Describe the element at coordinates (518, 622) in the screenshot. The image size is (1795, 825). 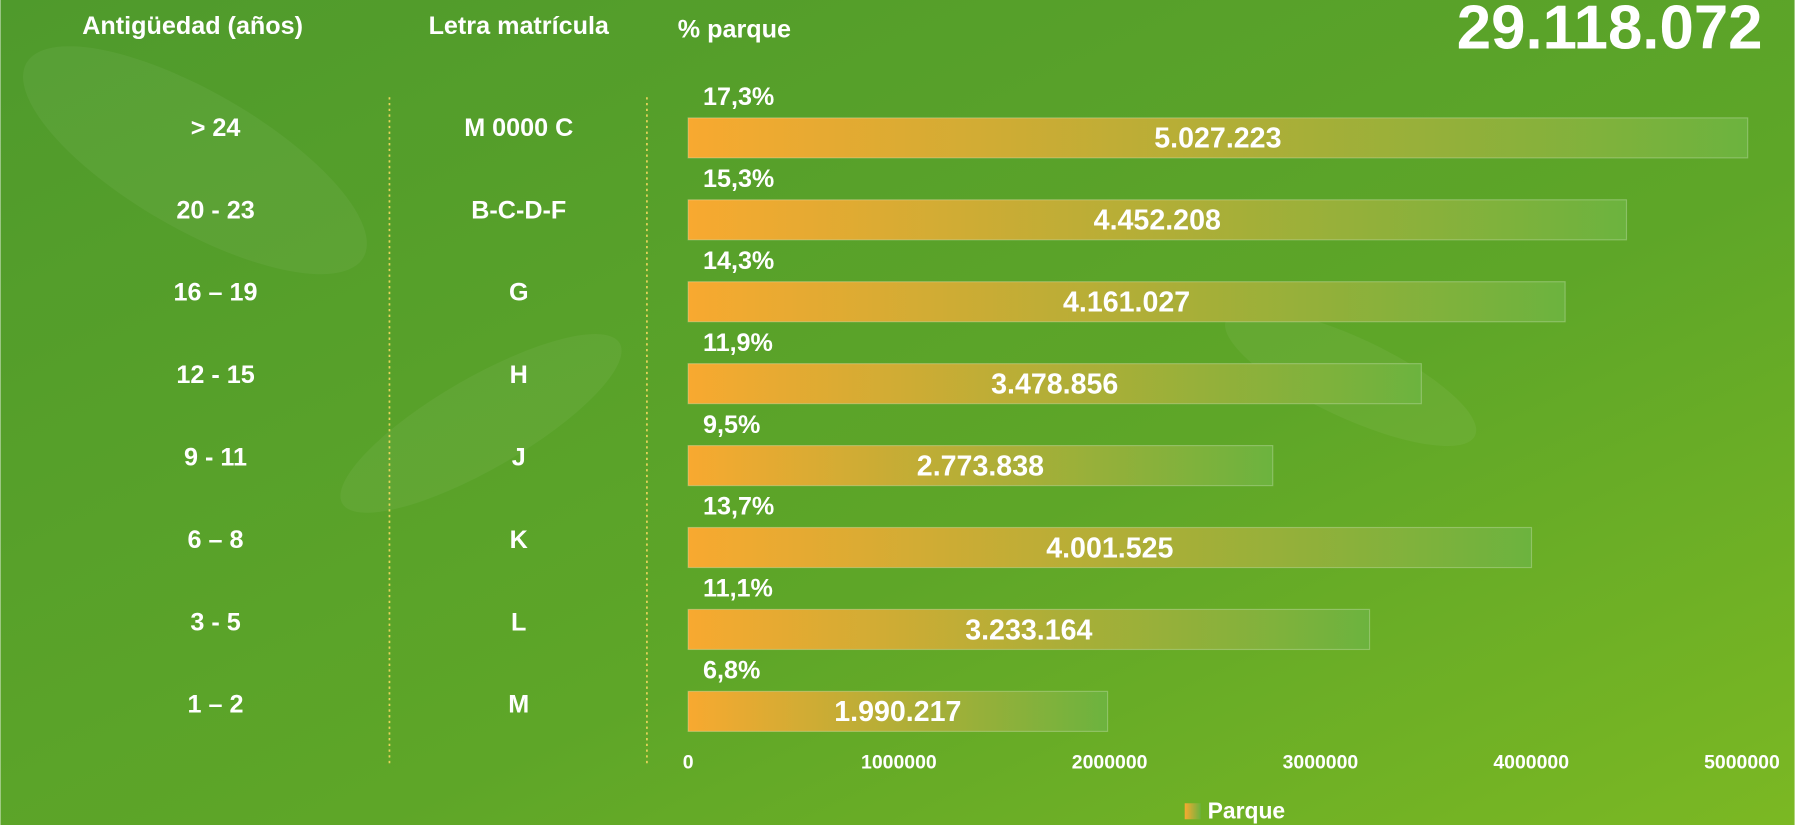
I see `plate-letter: L` at that location.